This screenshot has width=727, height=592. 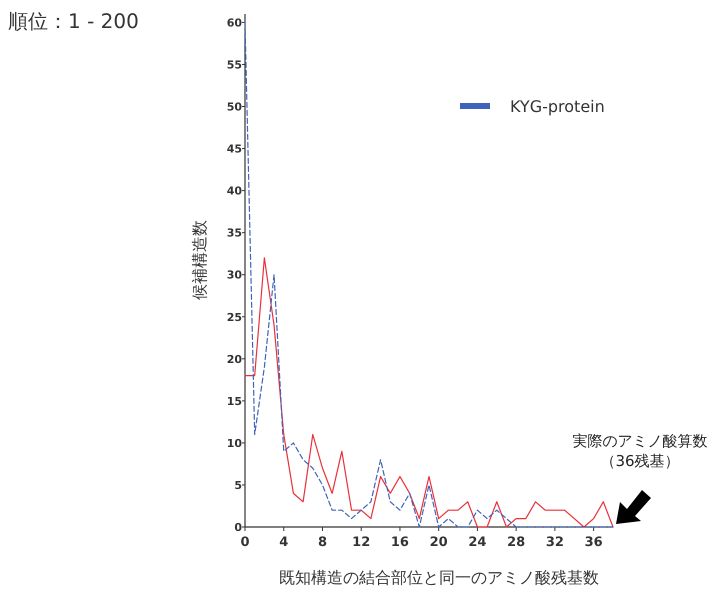 I want to click on x-tick-label: 32, so click(x=555, y=542).